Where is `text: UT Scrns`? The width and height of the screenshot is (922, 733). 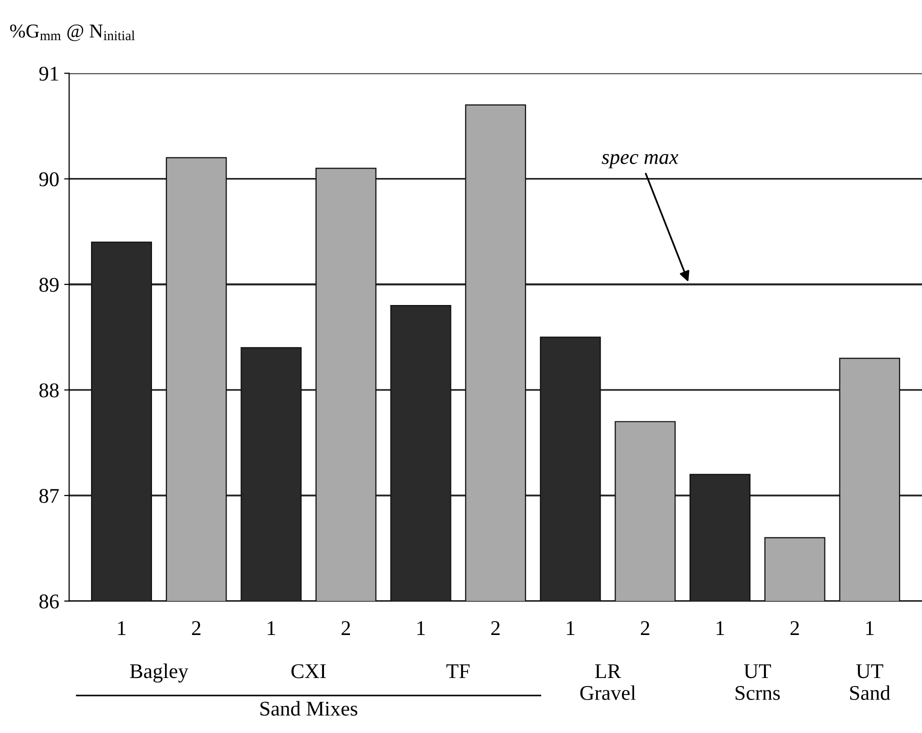
text: UT Scrns is located at coordinates (758, 682).